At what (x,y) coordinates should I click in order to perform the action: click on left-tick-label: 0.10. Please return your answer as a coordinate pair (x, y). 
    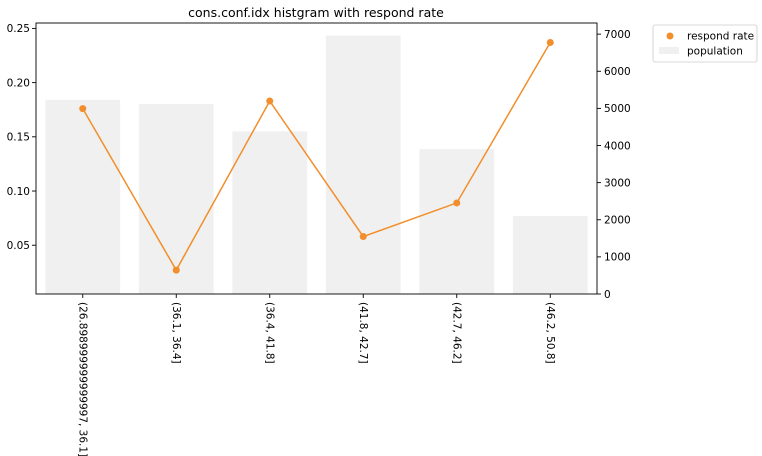
    Looking at the image, I should click on (18, 192).